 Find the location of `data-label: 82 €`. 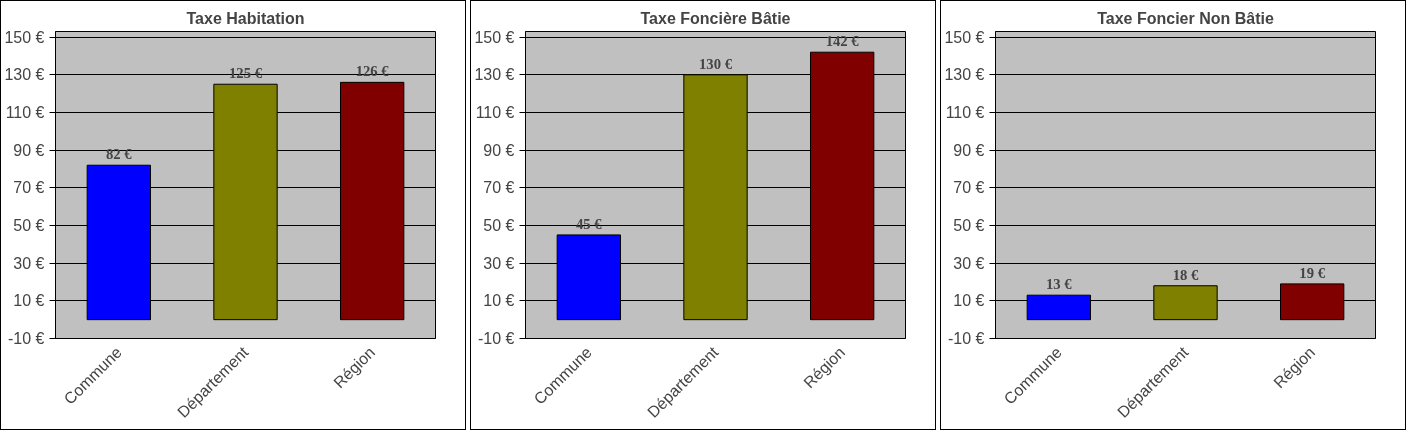

data-label: 82 € is located at coordinates (119, 154).